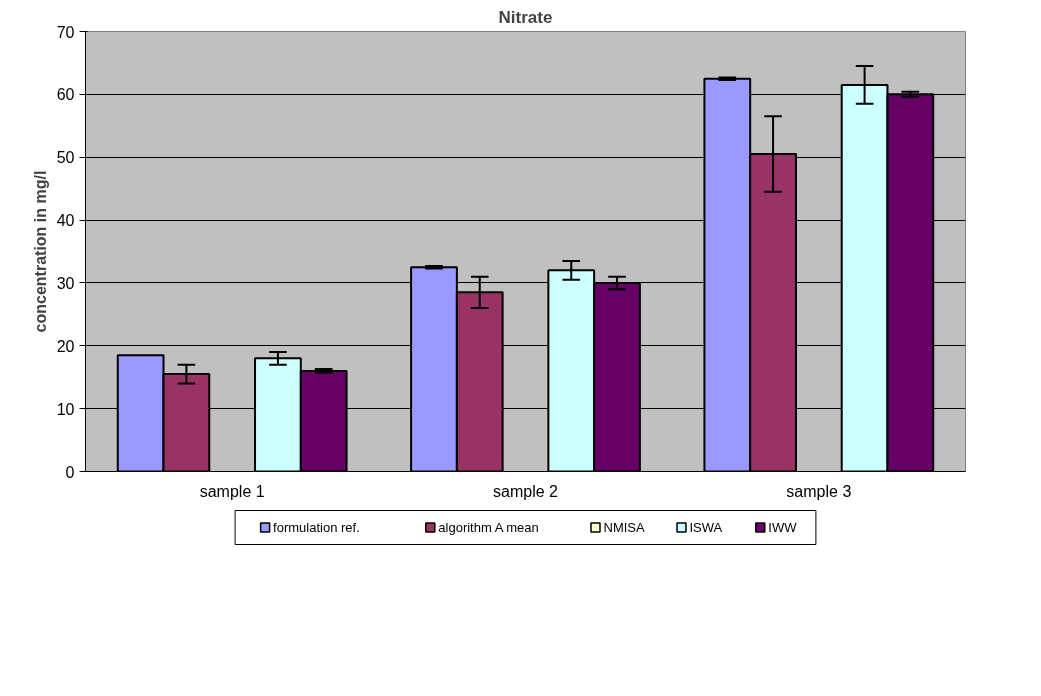  What do you see at coordinates (819, 491) in the screenshot?
I see `x-tick-label: sample 3` at bounding box center [819, 491].